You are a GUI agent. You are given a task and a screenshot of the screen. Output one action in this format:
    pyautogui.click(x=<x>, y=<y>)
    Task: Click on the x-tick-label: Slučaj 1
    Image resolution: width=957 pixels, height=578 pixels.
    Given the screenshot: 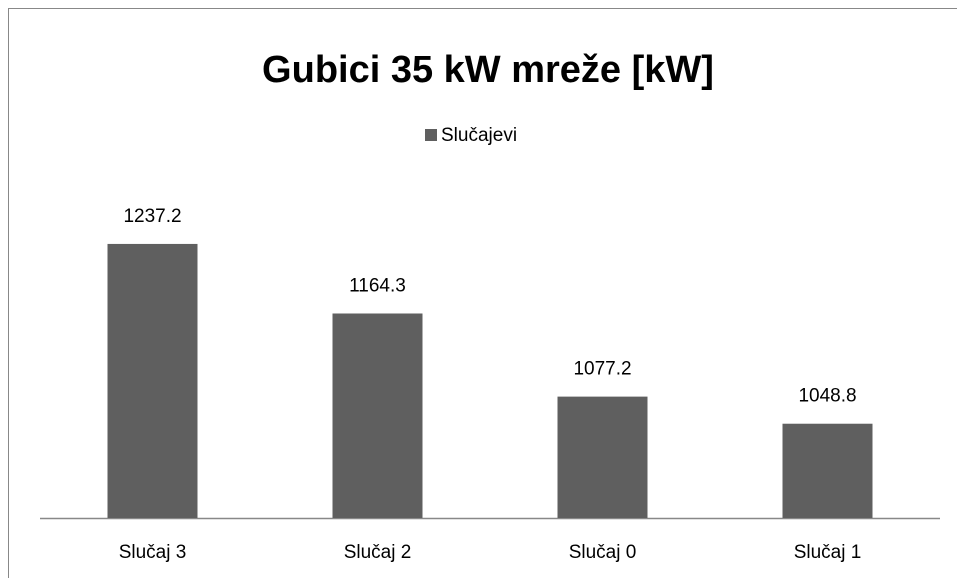 What is the action you would take?
    pyautogui.click(x=828, y=552)
    